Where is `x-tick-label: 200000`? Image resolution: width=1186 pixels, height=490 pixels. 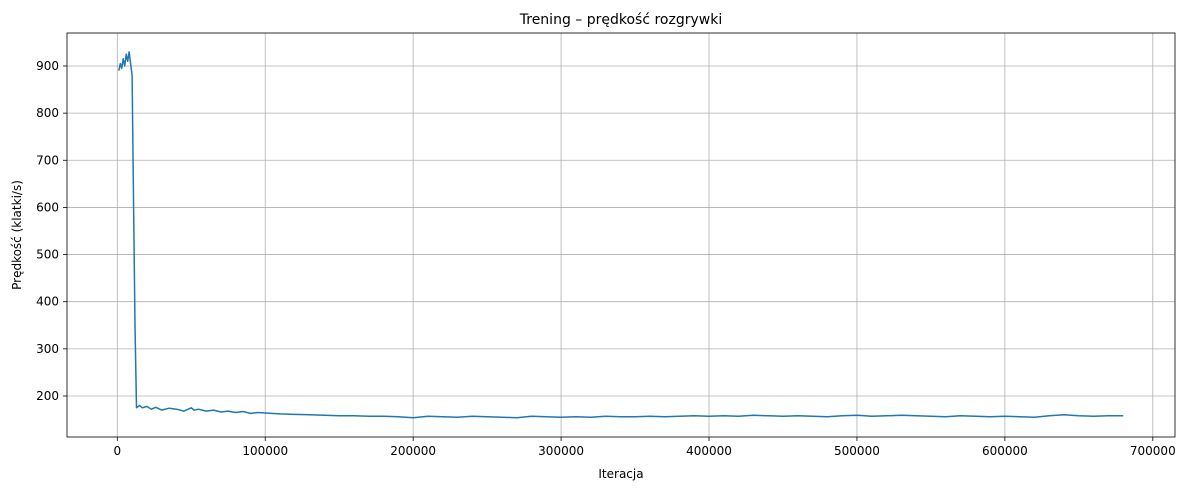
x-tick-label: 200000 is located at coordinates (413, 451).